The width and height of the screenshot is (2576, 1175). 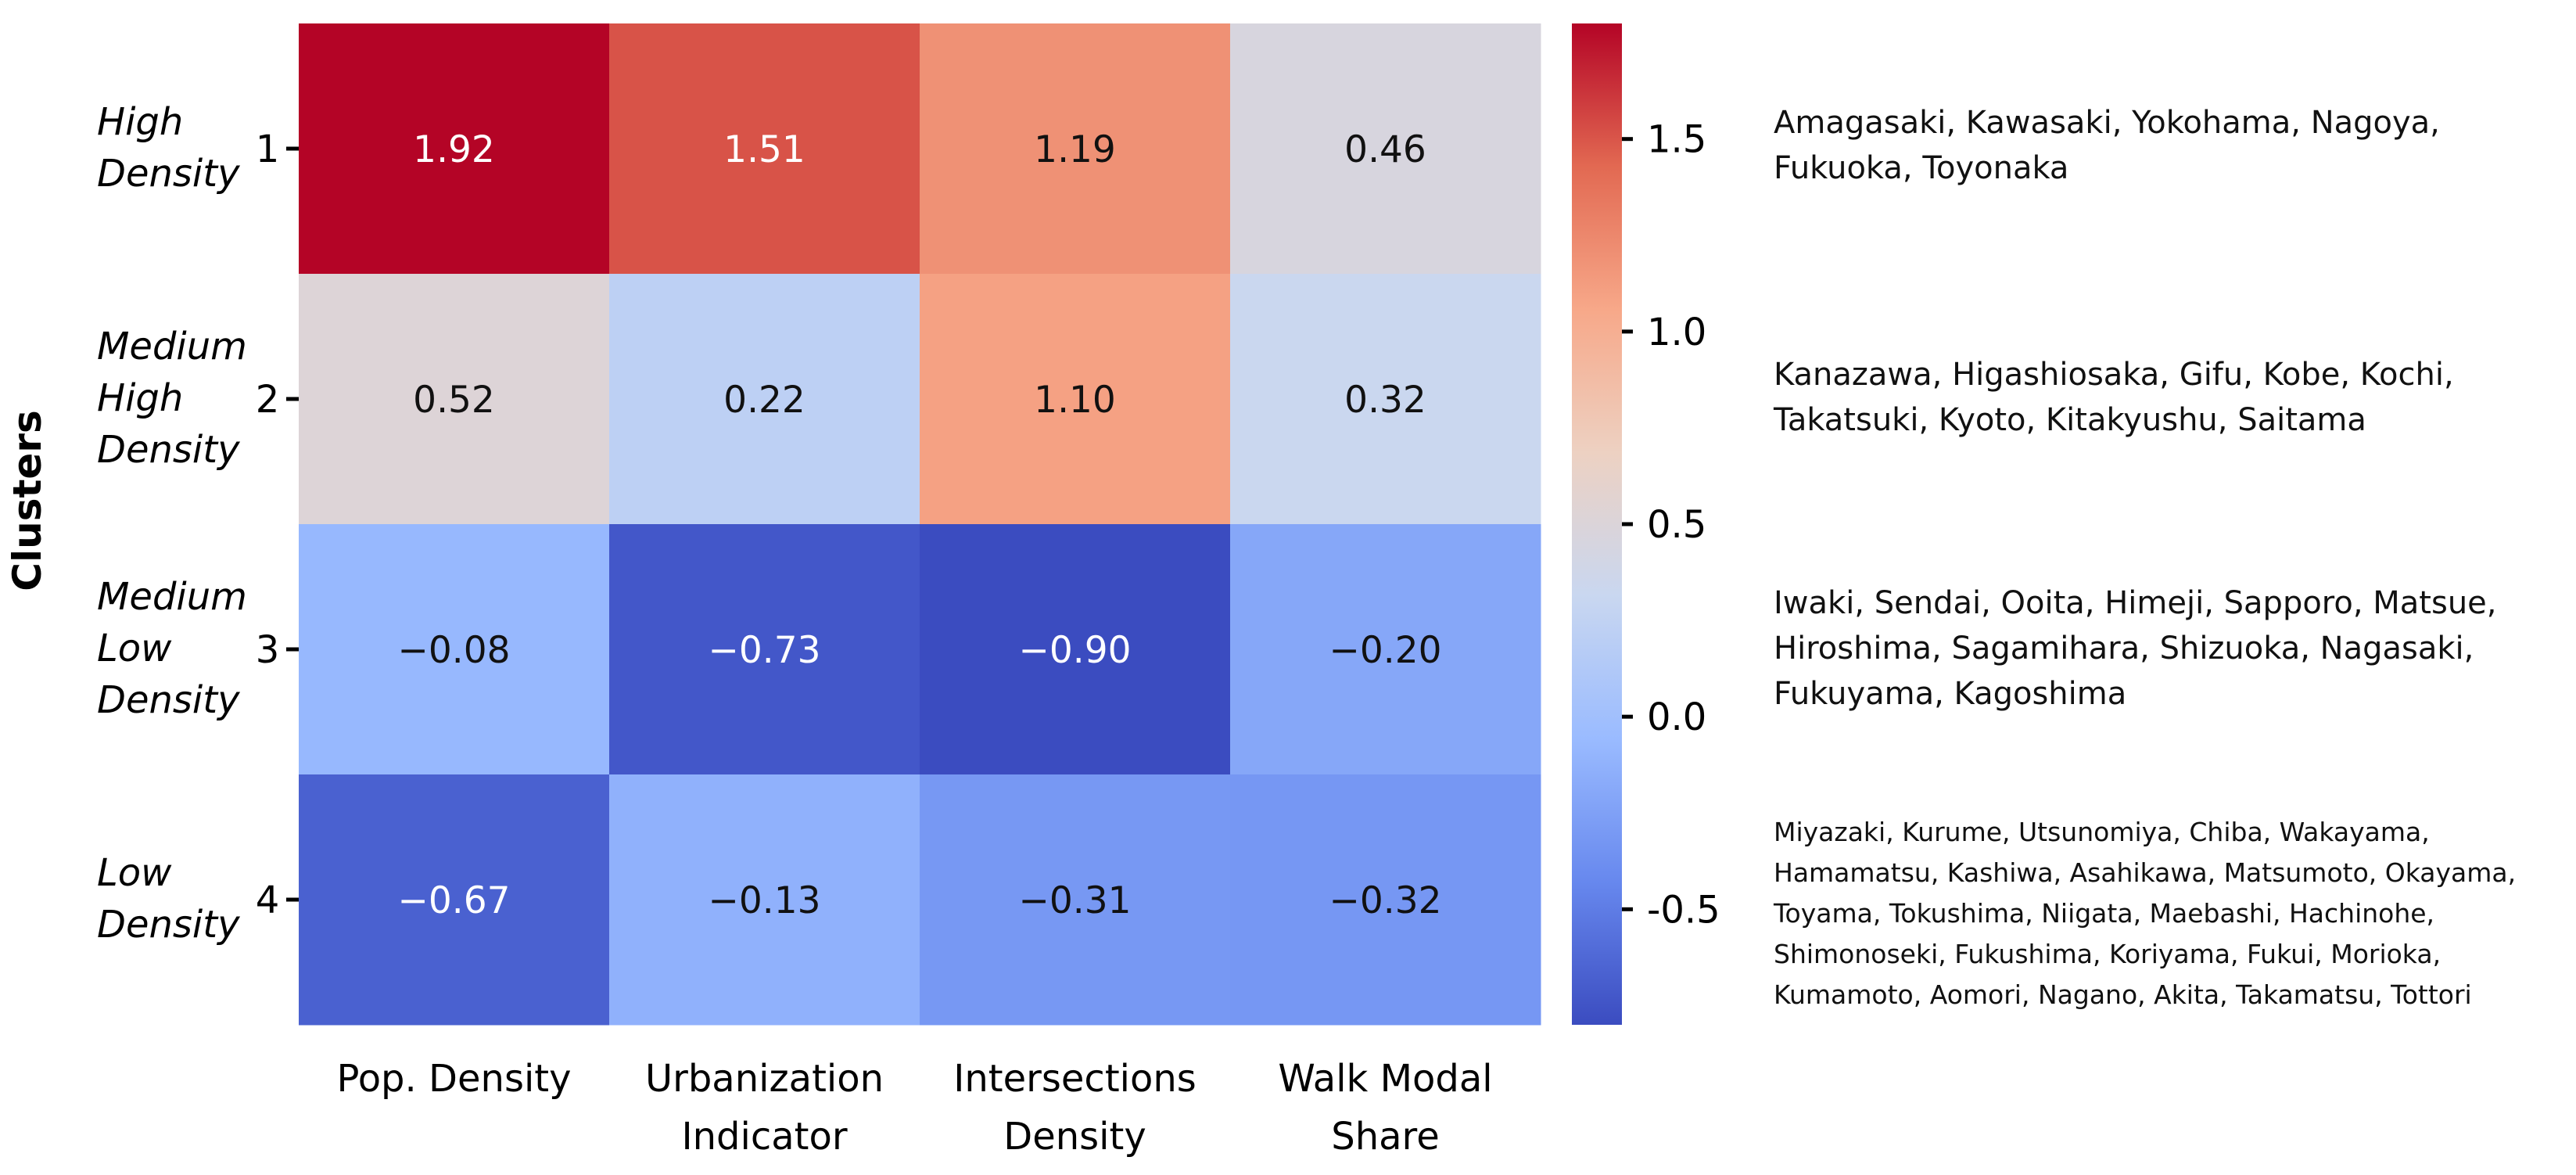 What do you see at coordinates (1683, 910) in the screenshot?
I see `colorbar-tick-label-5: -0.5` at bounding box center [1683, 910].